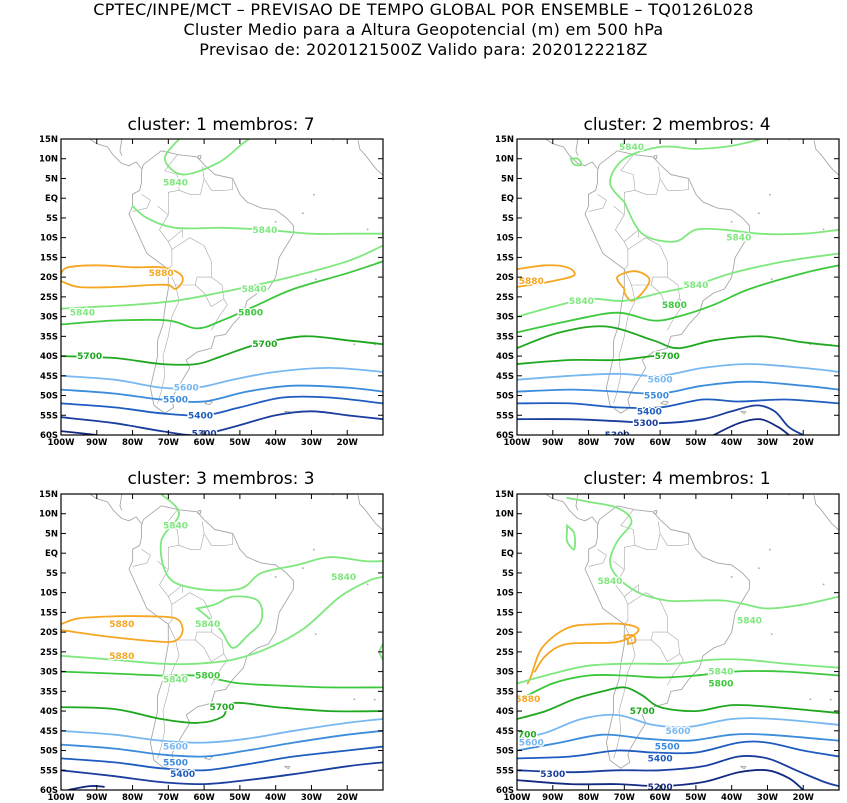 The image size is (847, 803). I want to click on contour-label: 5800, so click(207, 677).